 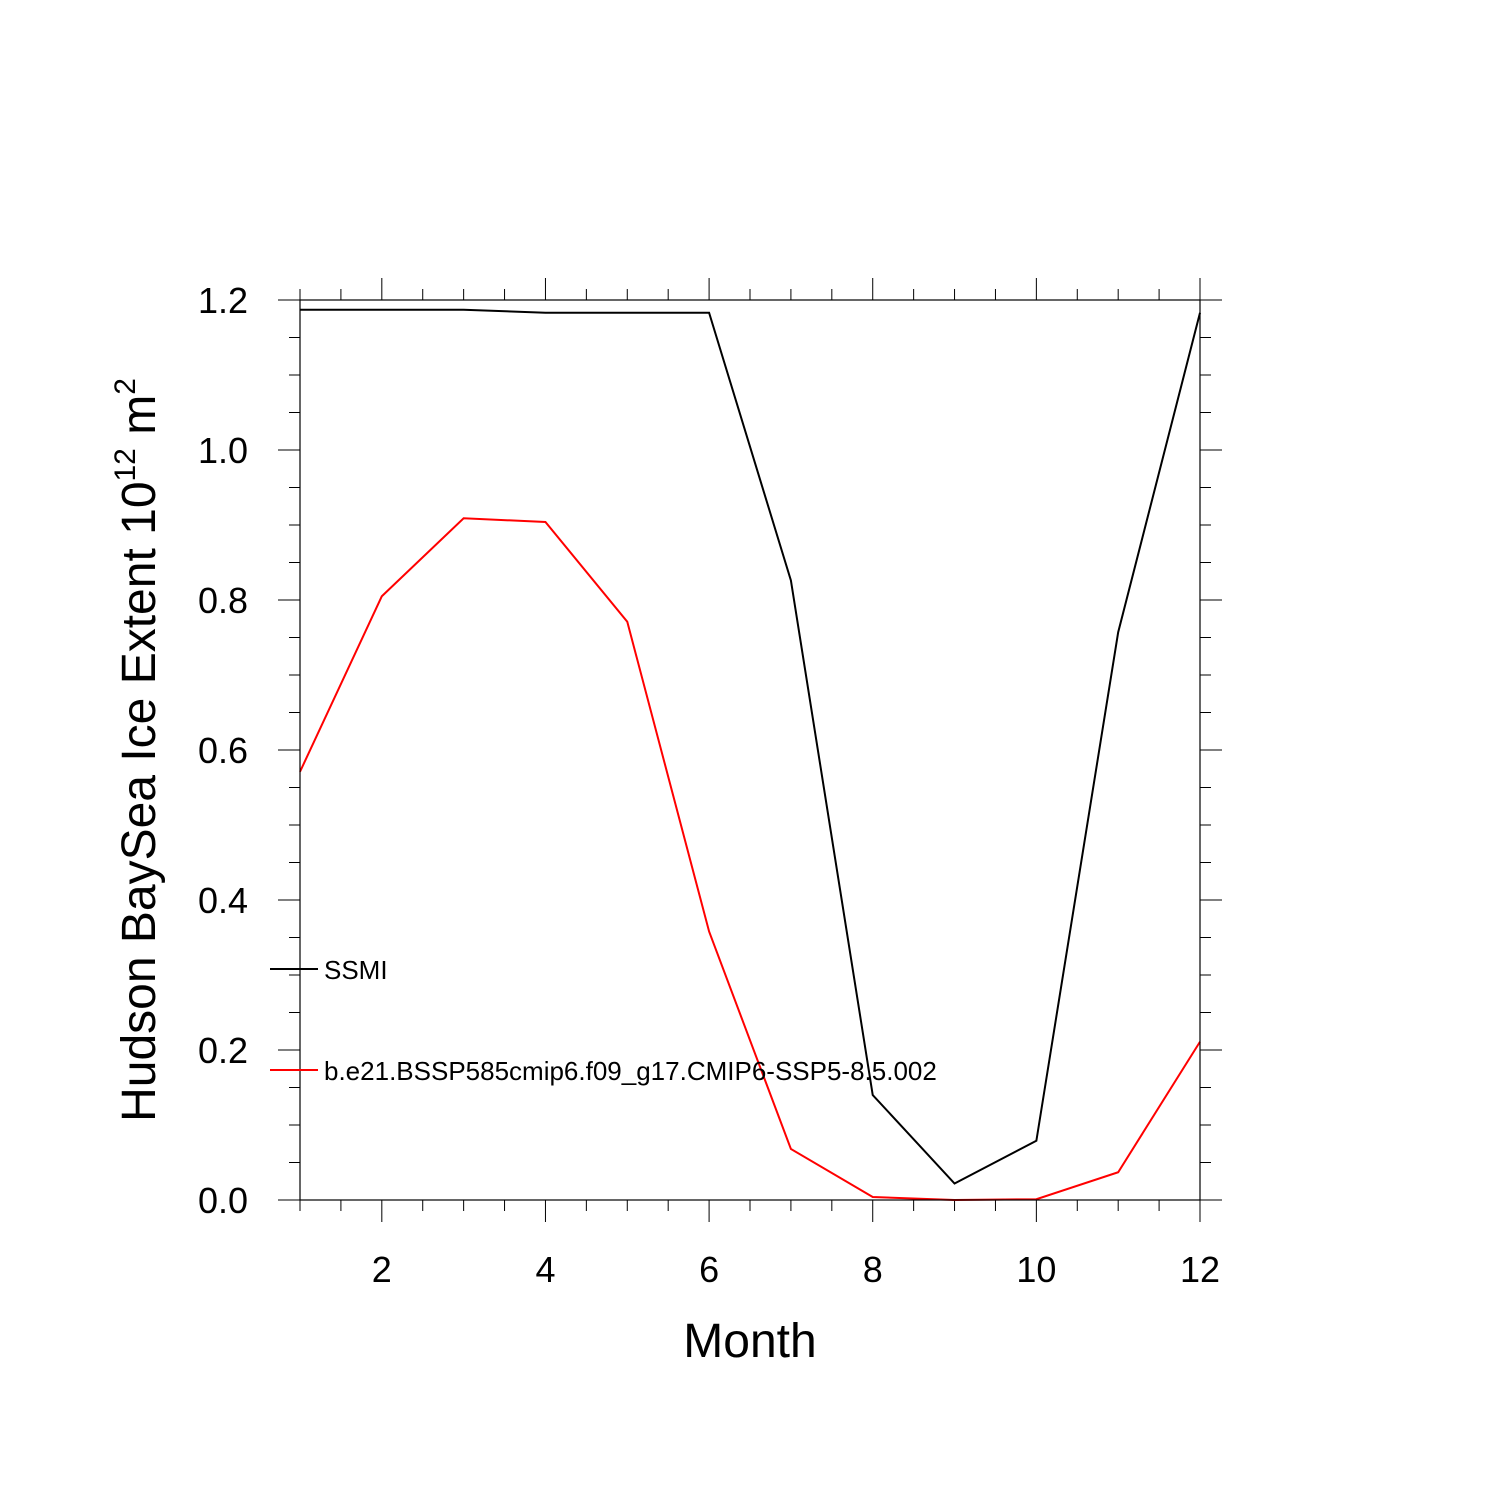 I want to click on y-axis-label-main: Hudson BaySea Ice Extent 10, so click(x=139, y=801).